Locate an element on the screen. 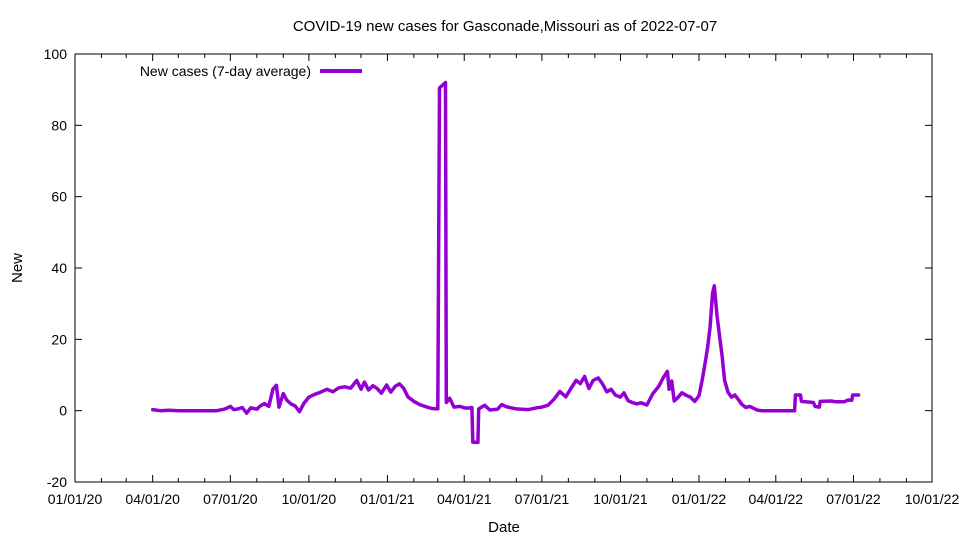 This screenshot has height=540, width=960. x-tick-label: 01/01/20 is located at coordinates (75, 499).